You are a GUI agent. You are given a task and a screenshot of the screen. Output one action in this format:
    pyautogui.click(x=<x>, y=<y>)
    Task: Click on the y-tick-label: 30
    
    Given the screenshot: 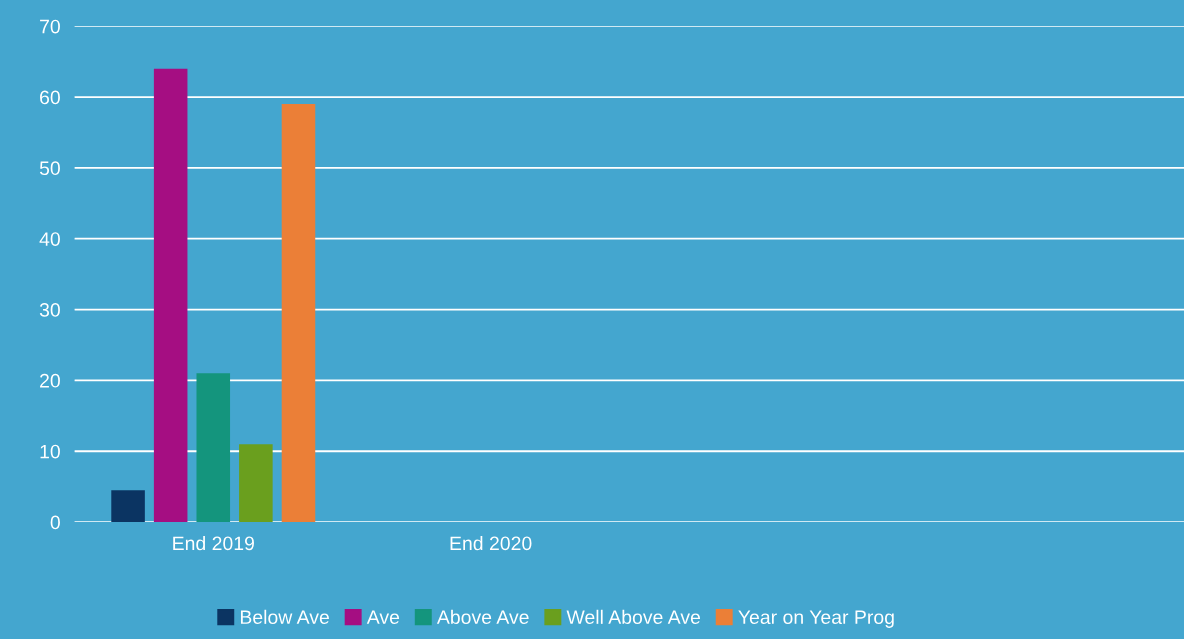 What is the action you would take?
    pyautogui.click(x=49, y=310)
    